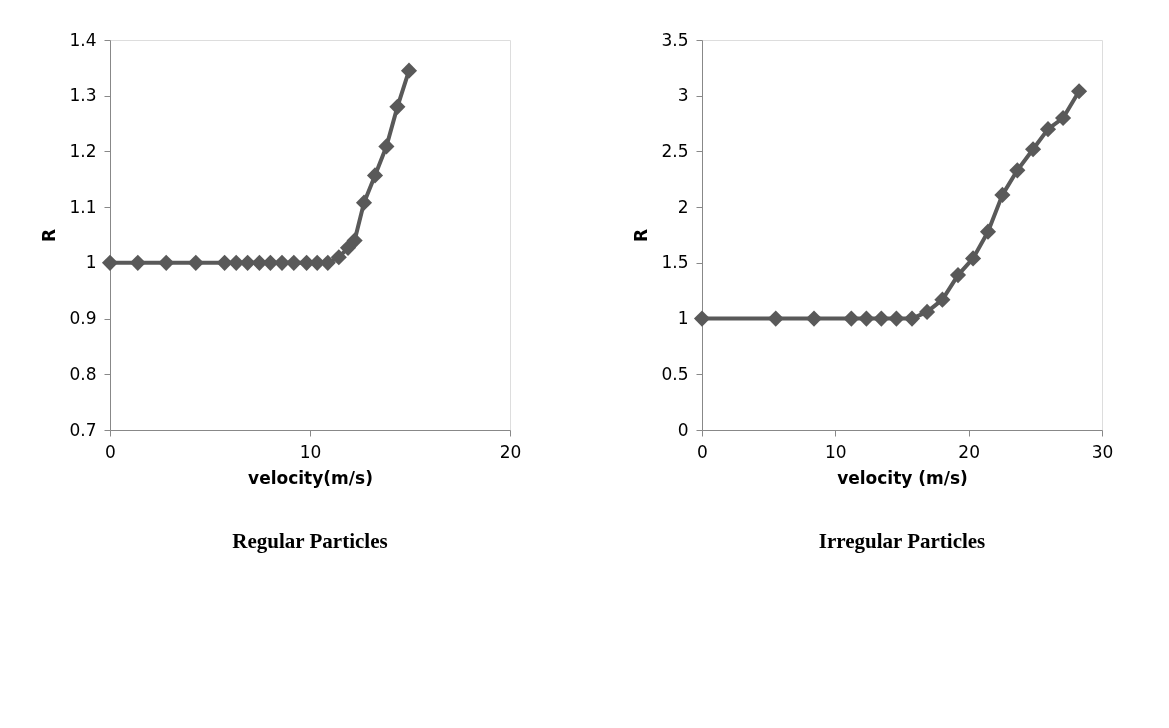 Image resolution: width=1169 pixels, height=728 pixels. What do you see at coordinates (83, 429) in the screenshot?
I see `y-tick-label: 0.7` at bounding box center [83, 429].